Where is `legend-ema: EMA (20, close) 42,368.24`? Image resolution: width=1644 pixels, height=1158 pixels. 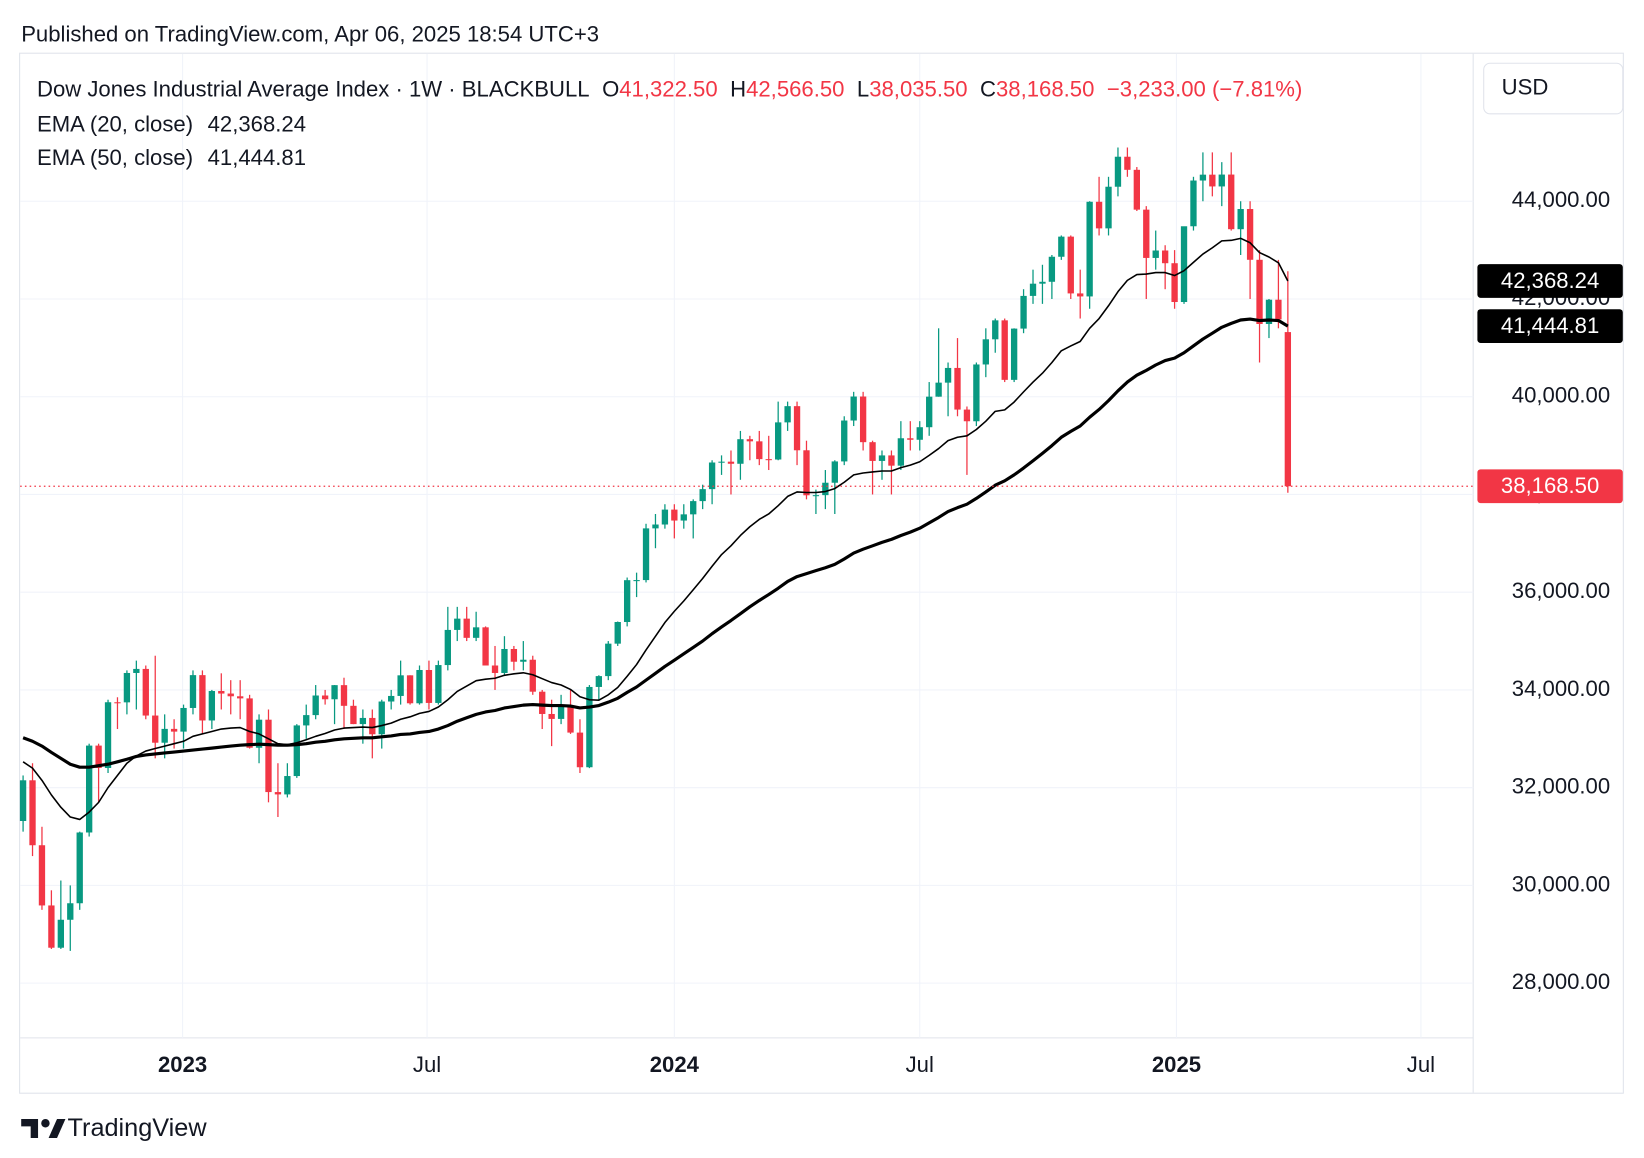
legend-ema: EMA (20, close) 42,368.24 is located at coordinates (171, 123).